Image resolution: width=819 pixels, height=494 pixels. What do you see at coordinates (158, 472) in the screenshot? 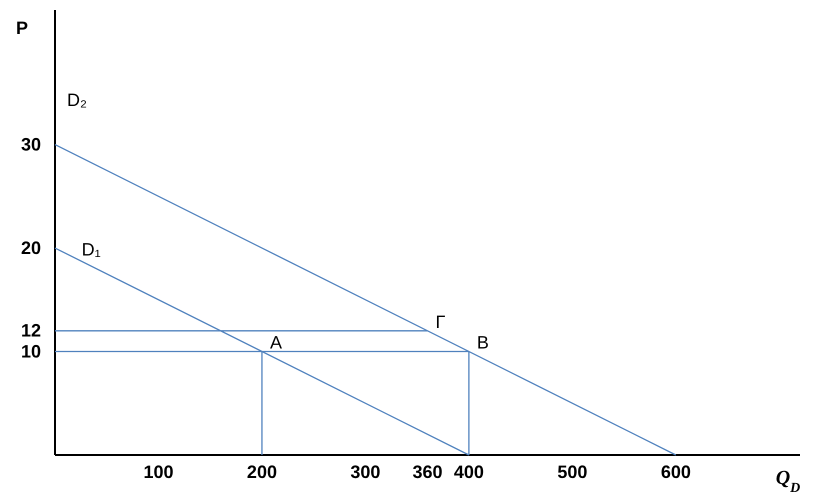
I see `x-tick-label: 100` at bounding box center [158, 472].